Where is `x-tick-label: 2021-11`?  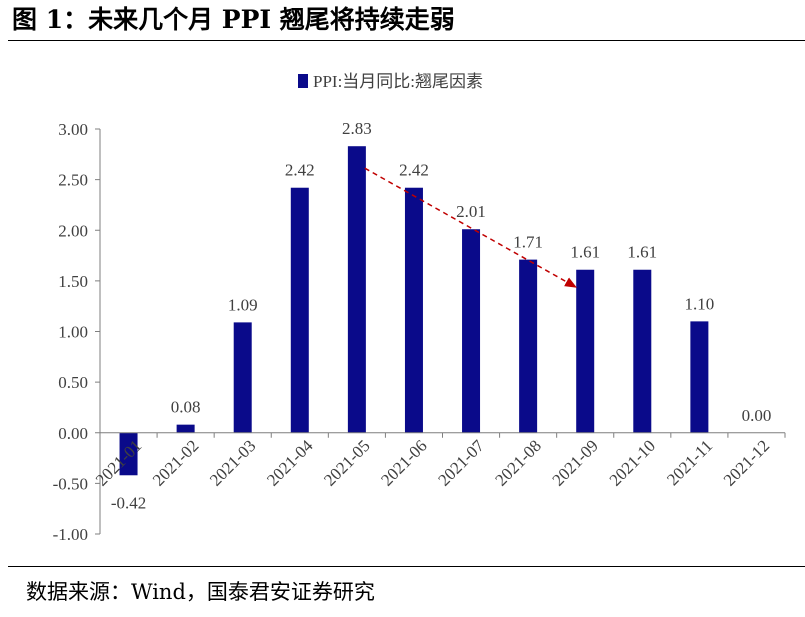 x-tick-label: 2021-11 is located at coordinates (689, 462).